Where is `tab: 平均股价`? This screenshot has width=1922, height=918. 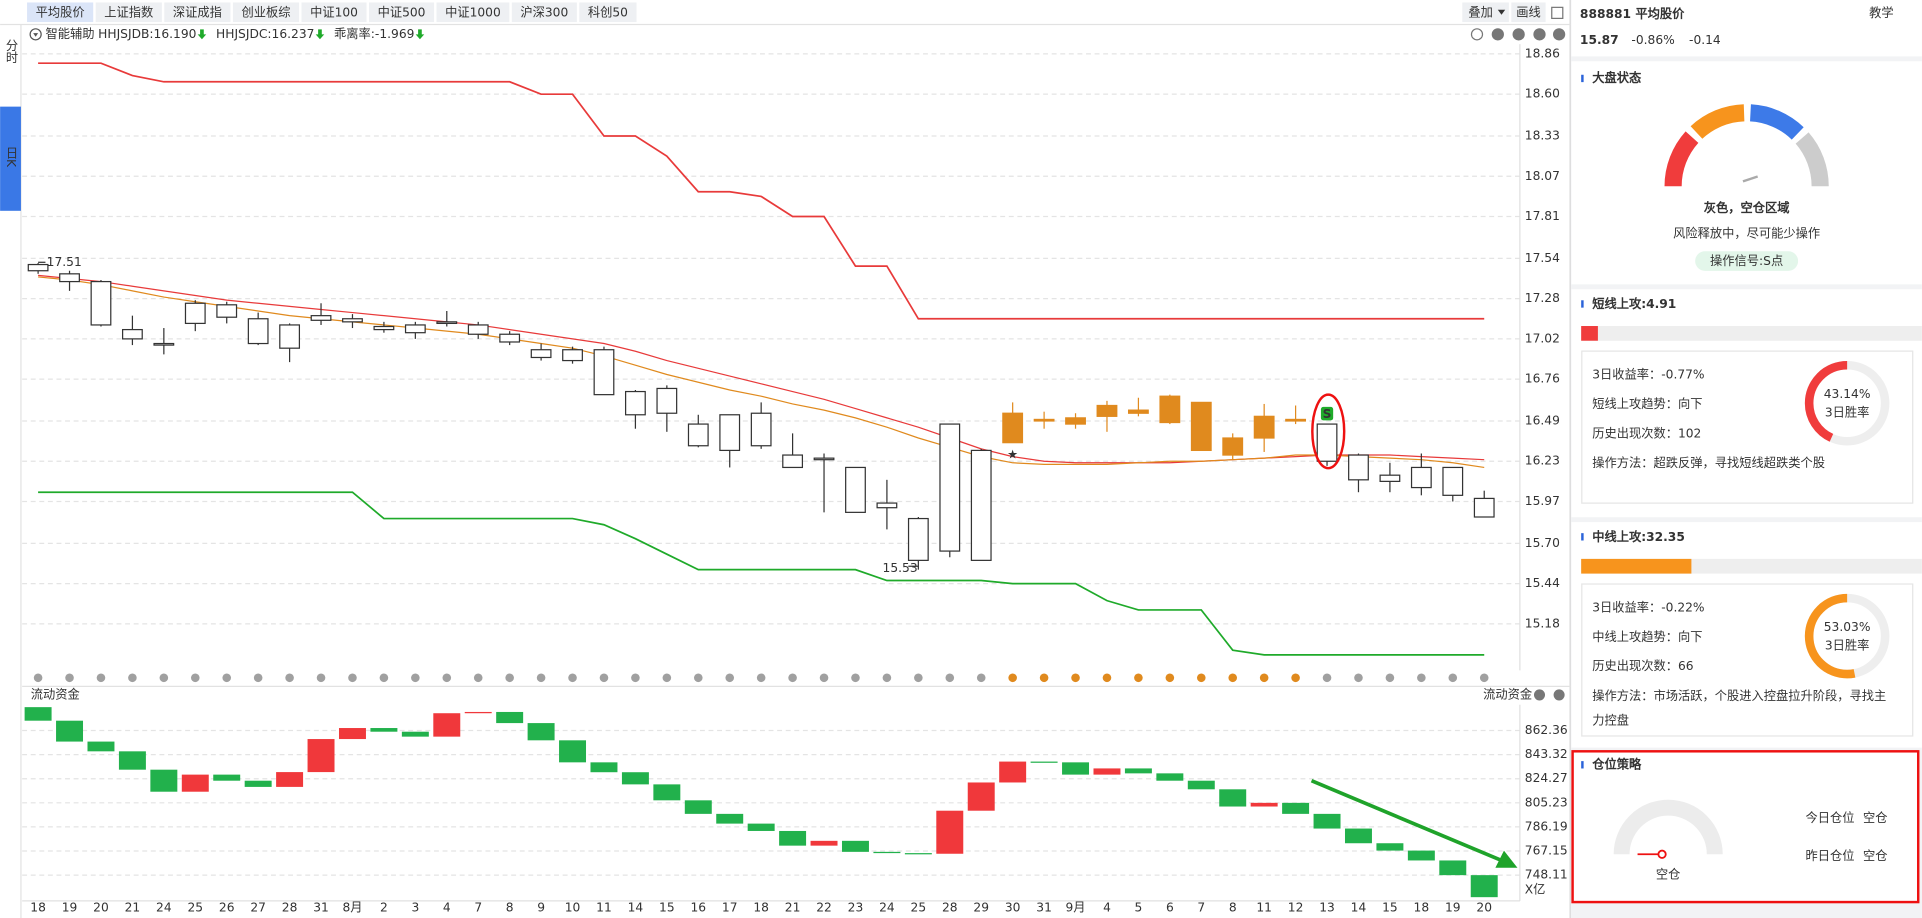
tab: 平均股价 is located at coordinates (60, 12).